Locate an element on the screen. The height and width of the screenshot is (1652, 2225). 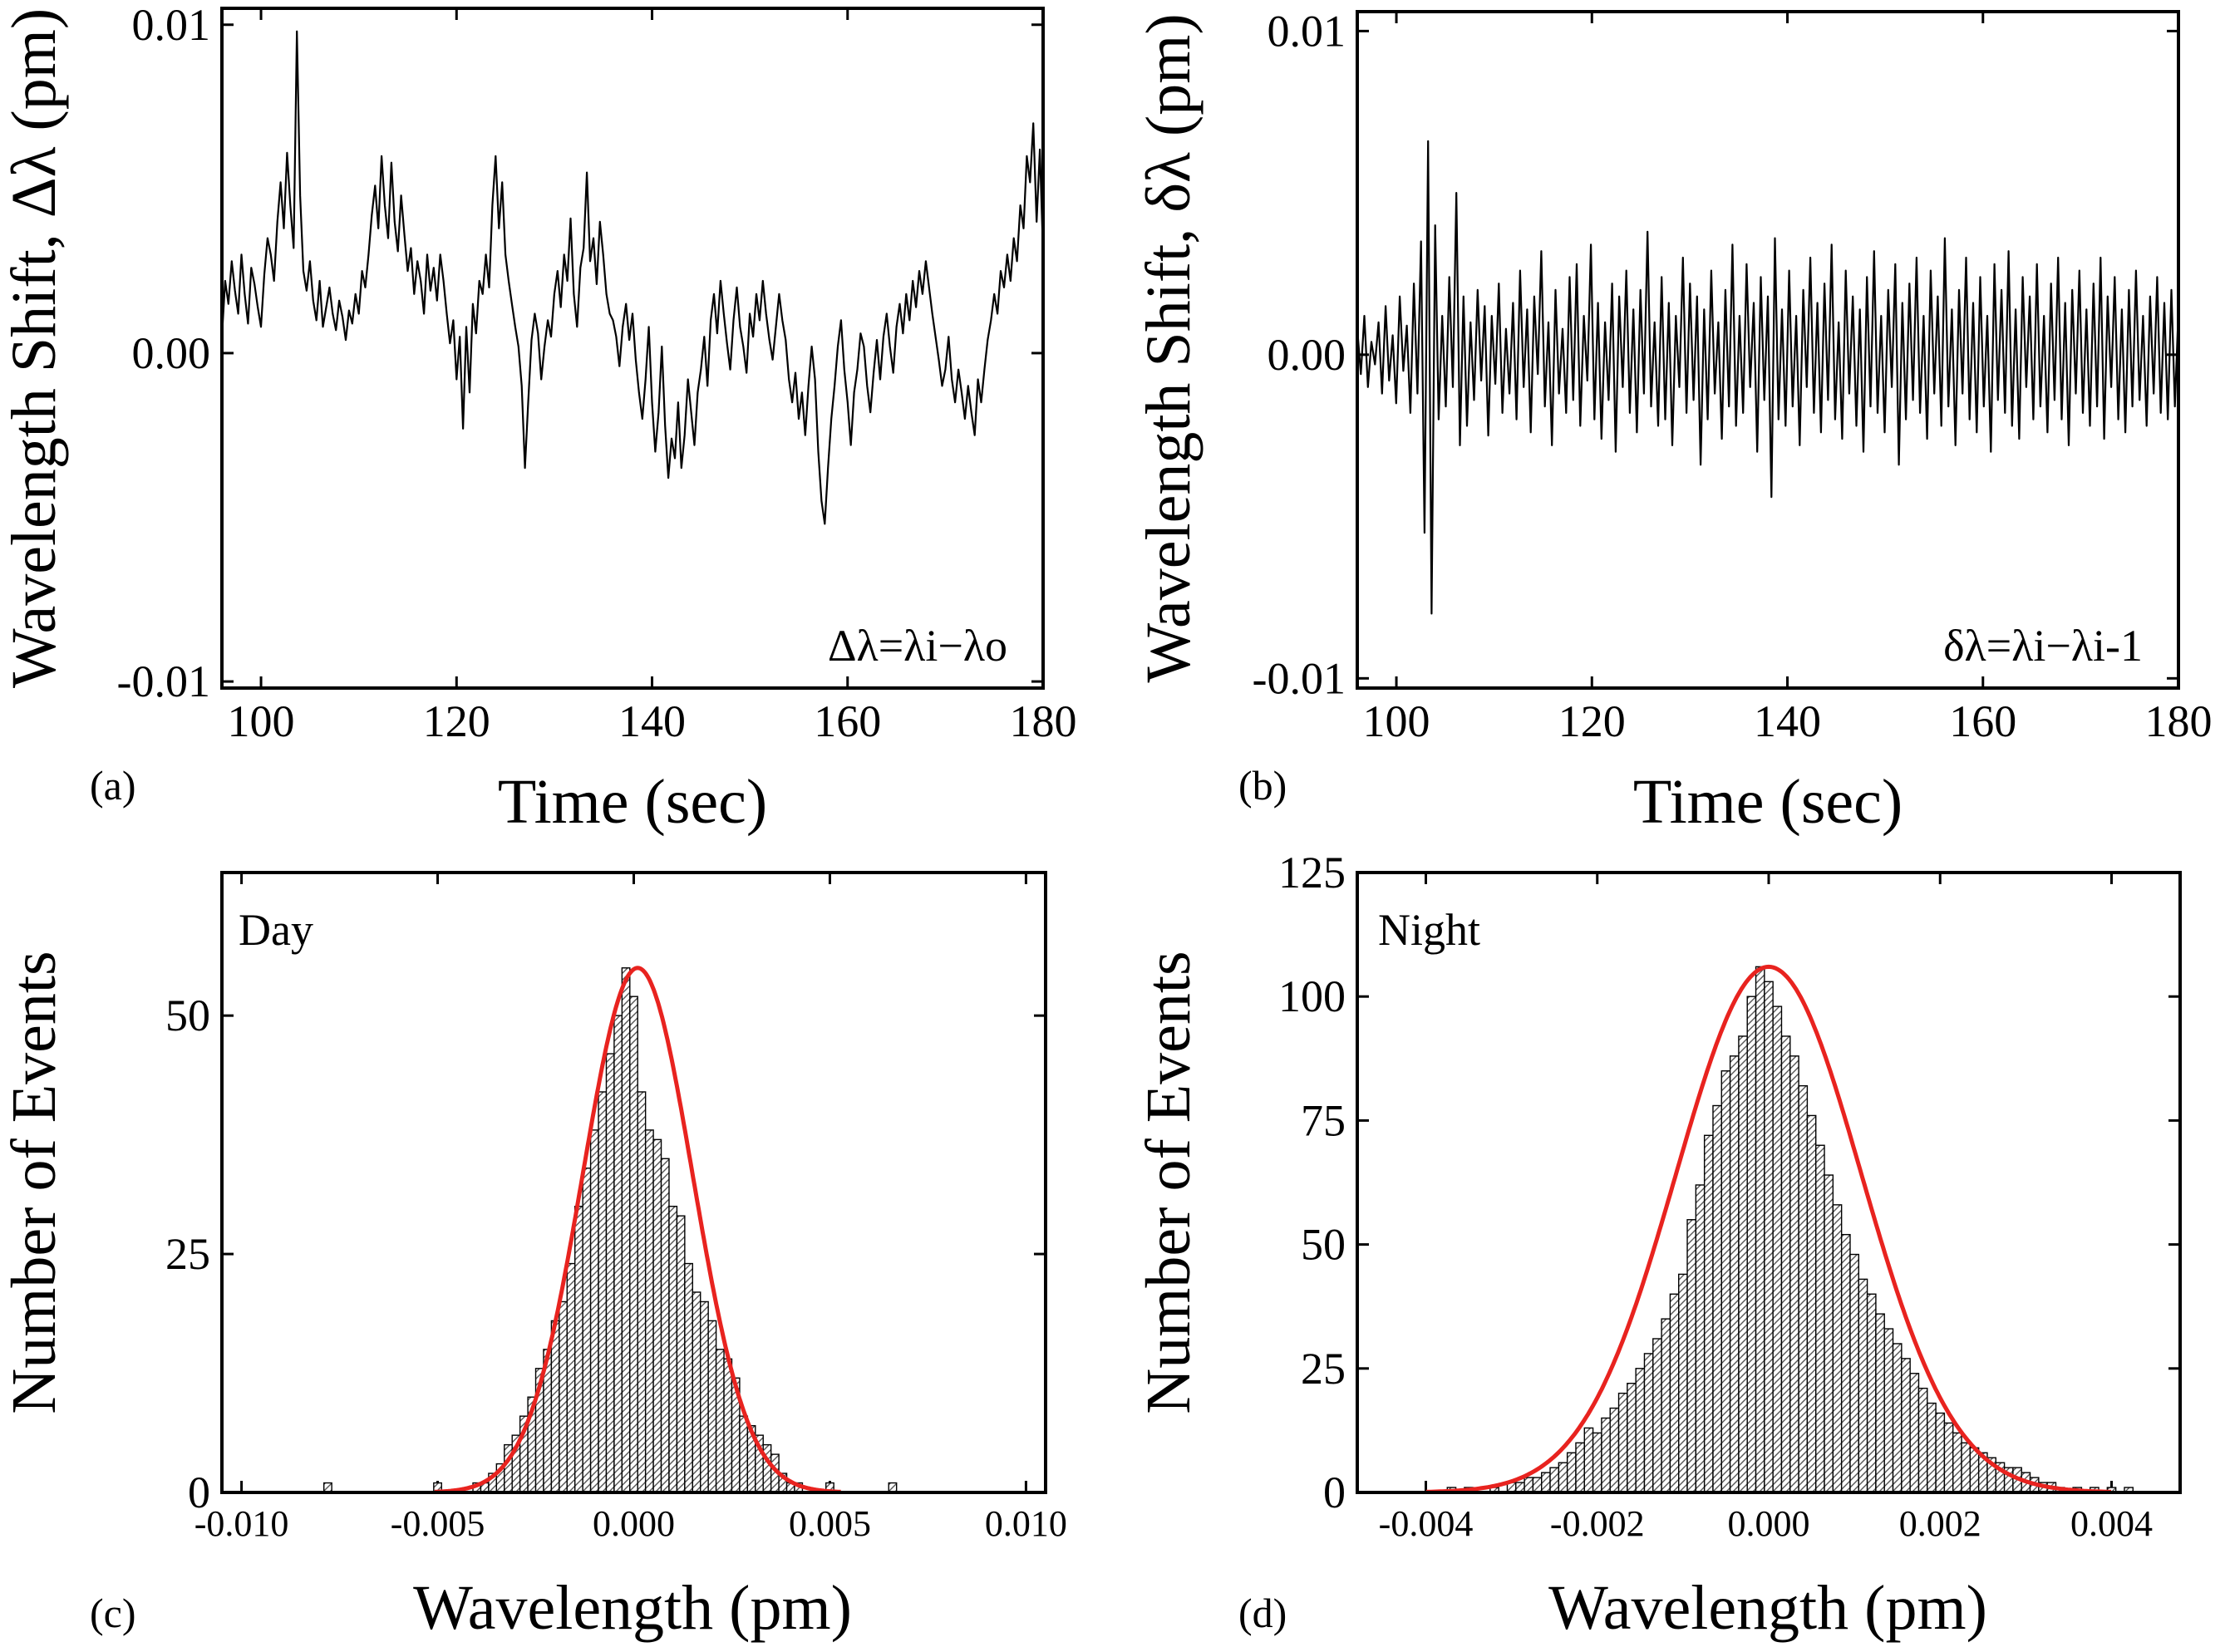
panel-c-ylabel: Number of Events is located at coordinates (34, 1182).